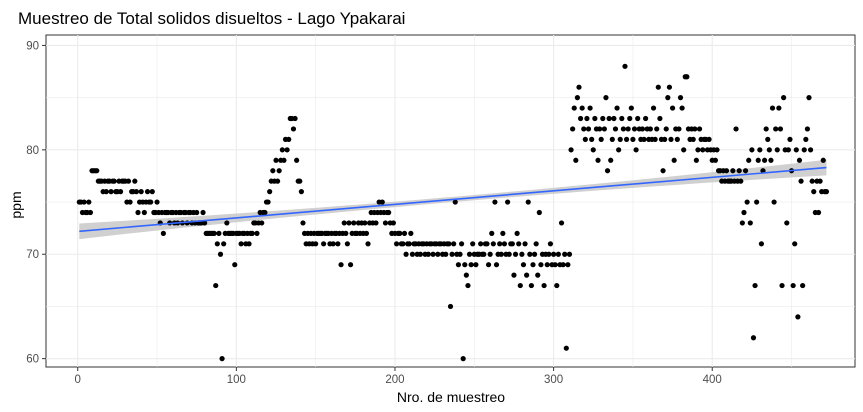  What do you see at coordinates (78, 380) in the screenshot?
I see `x-tick-label: 0` at bounding box center [78, 380].